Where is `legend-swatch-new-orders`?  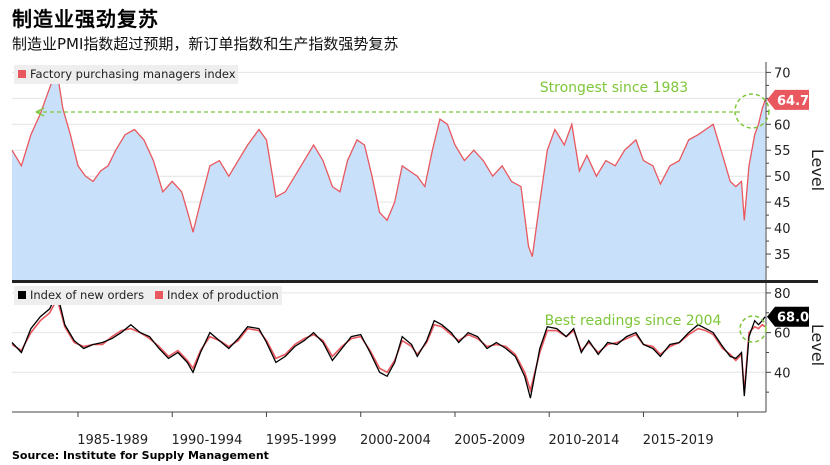
legend-swatch-new-orders is located at coordinates (22, 295).